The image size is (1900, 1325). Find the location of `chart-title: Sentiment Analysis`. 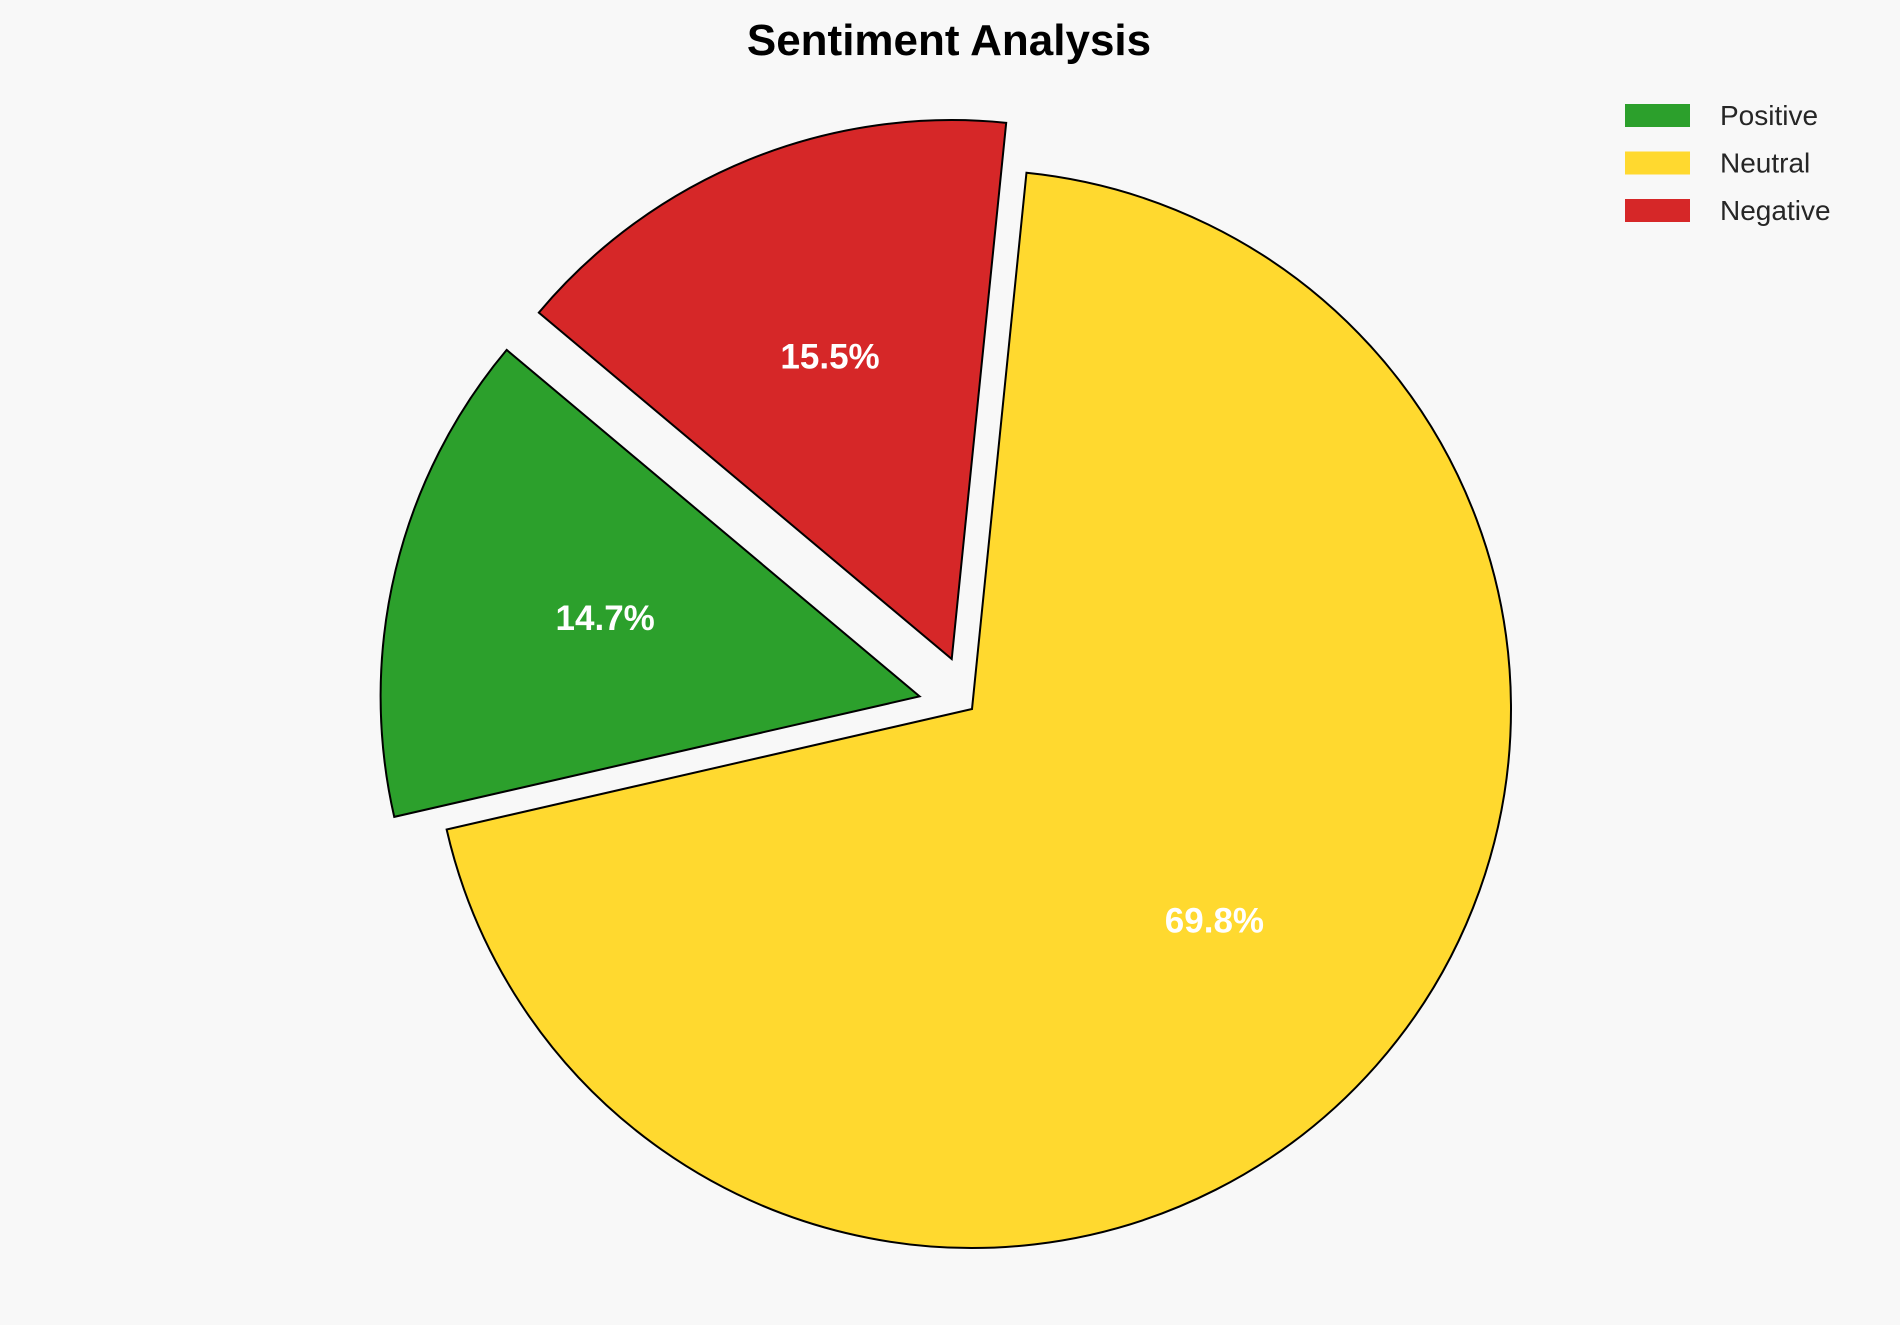

chart-title: Sentiment Analysis is located at coordinates (949, 40).